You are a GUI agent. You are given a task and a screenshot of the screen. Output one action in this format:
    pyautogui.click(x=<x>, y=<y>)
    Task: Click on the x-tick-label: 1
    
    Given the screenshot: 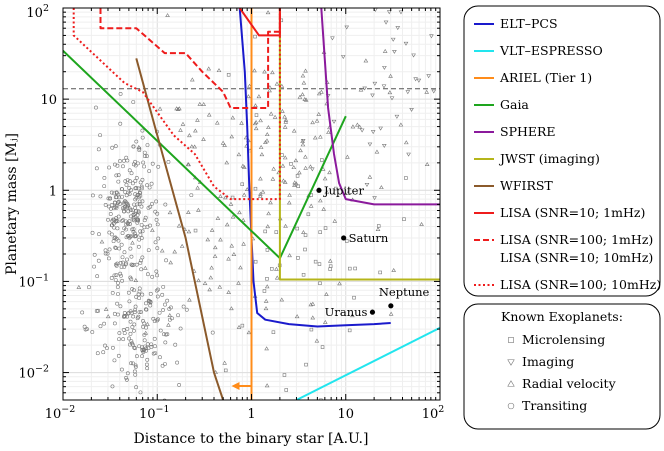 What is the action you would take?
    pyautogui.click(x=251, y=414)
    